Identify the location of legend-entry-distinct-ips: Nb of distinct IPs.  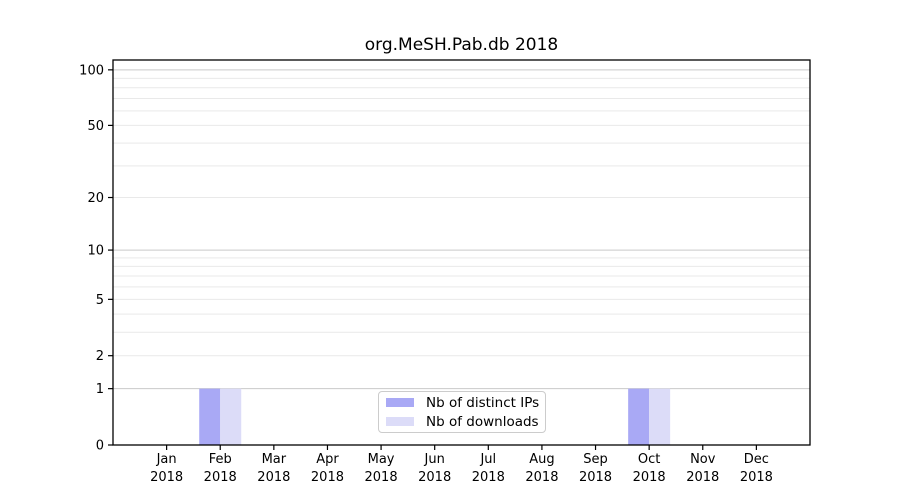
(463, 402).